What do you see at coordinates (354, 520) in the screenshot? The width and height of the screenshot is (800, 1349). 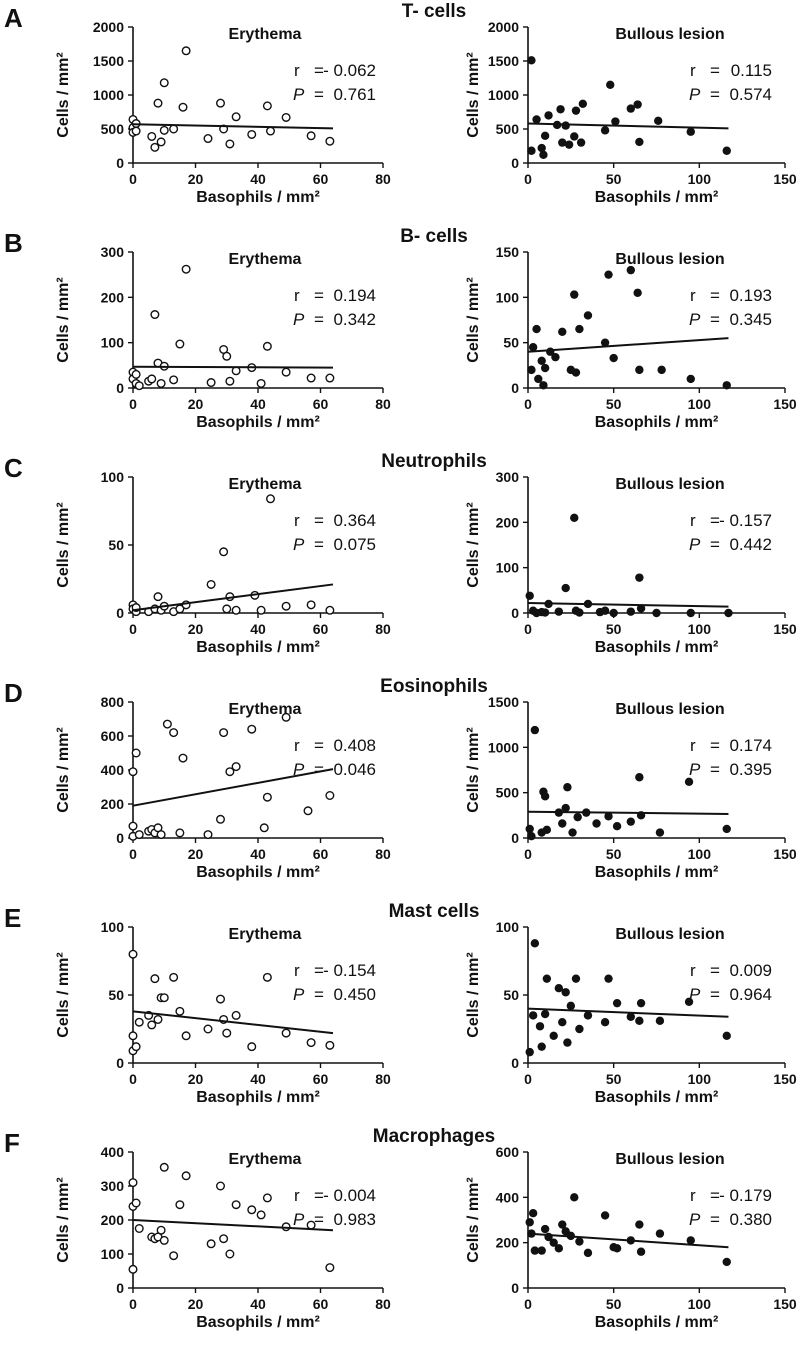 I see `stat-r-value: 0.364` at bounding box center [354, 520].